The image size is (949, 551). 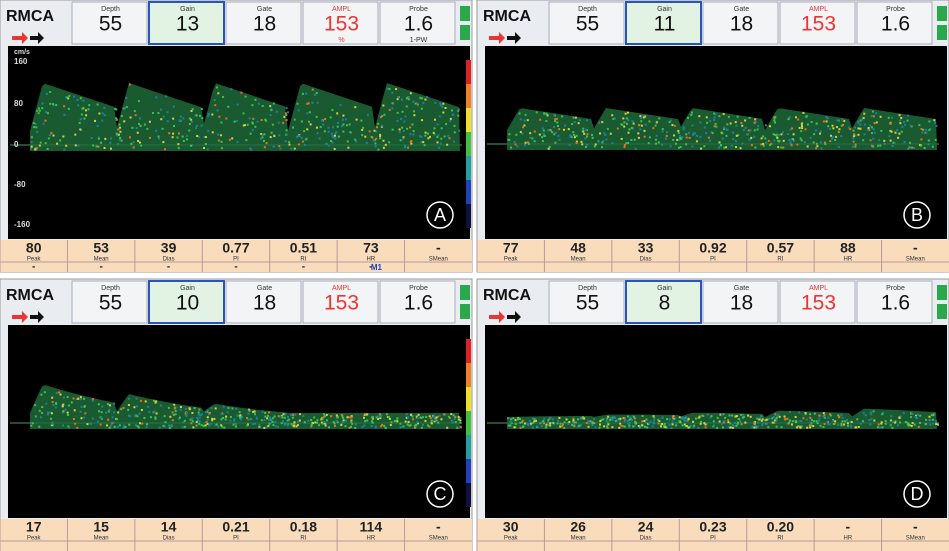 I want to click on metric-value: 73, so click(x=371, y=248).